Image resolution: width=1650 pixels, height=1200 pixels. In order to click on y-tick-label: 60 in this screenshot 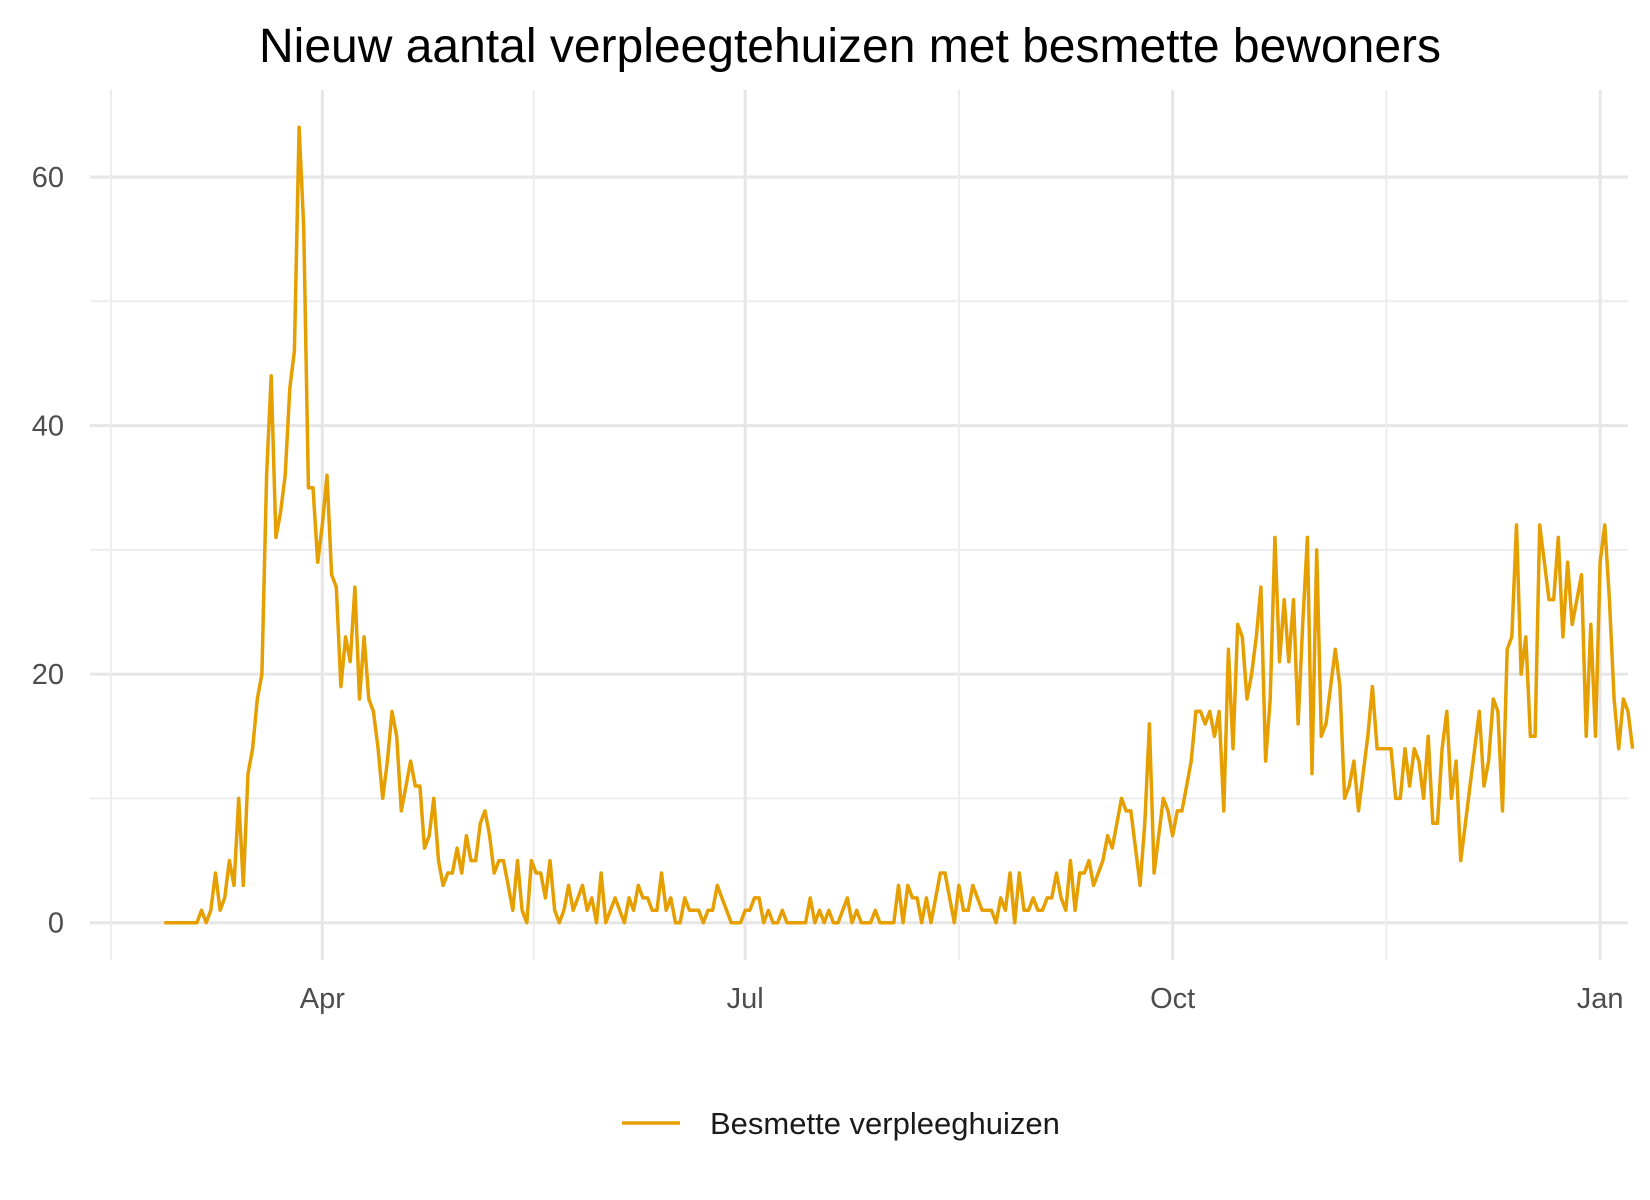, I will do `click(48, 178)`.